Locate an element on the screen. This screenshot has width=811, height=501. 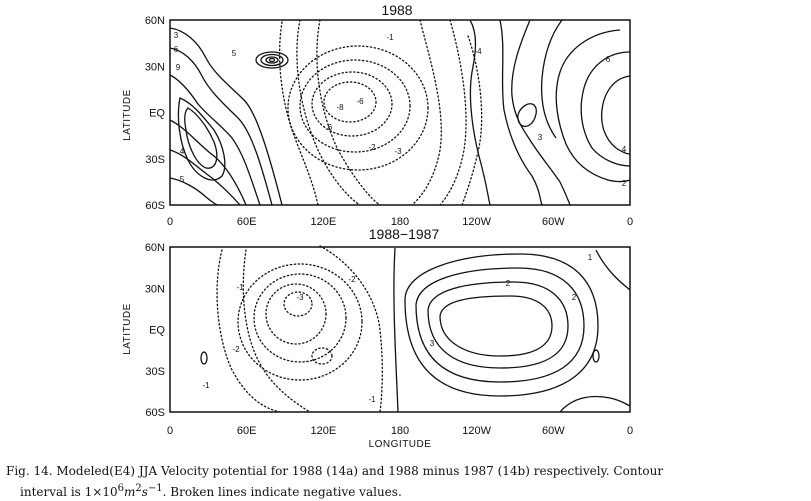
panel-diff-y-tick-labels: 60N 30N EQ 30S 60S is located at coordinates (155, 330).